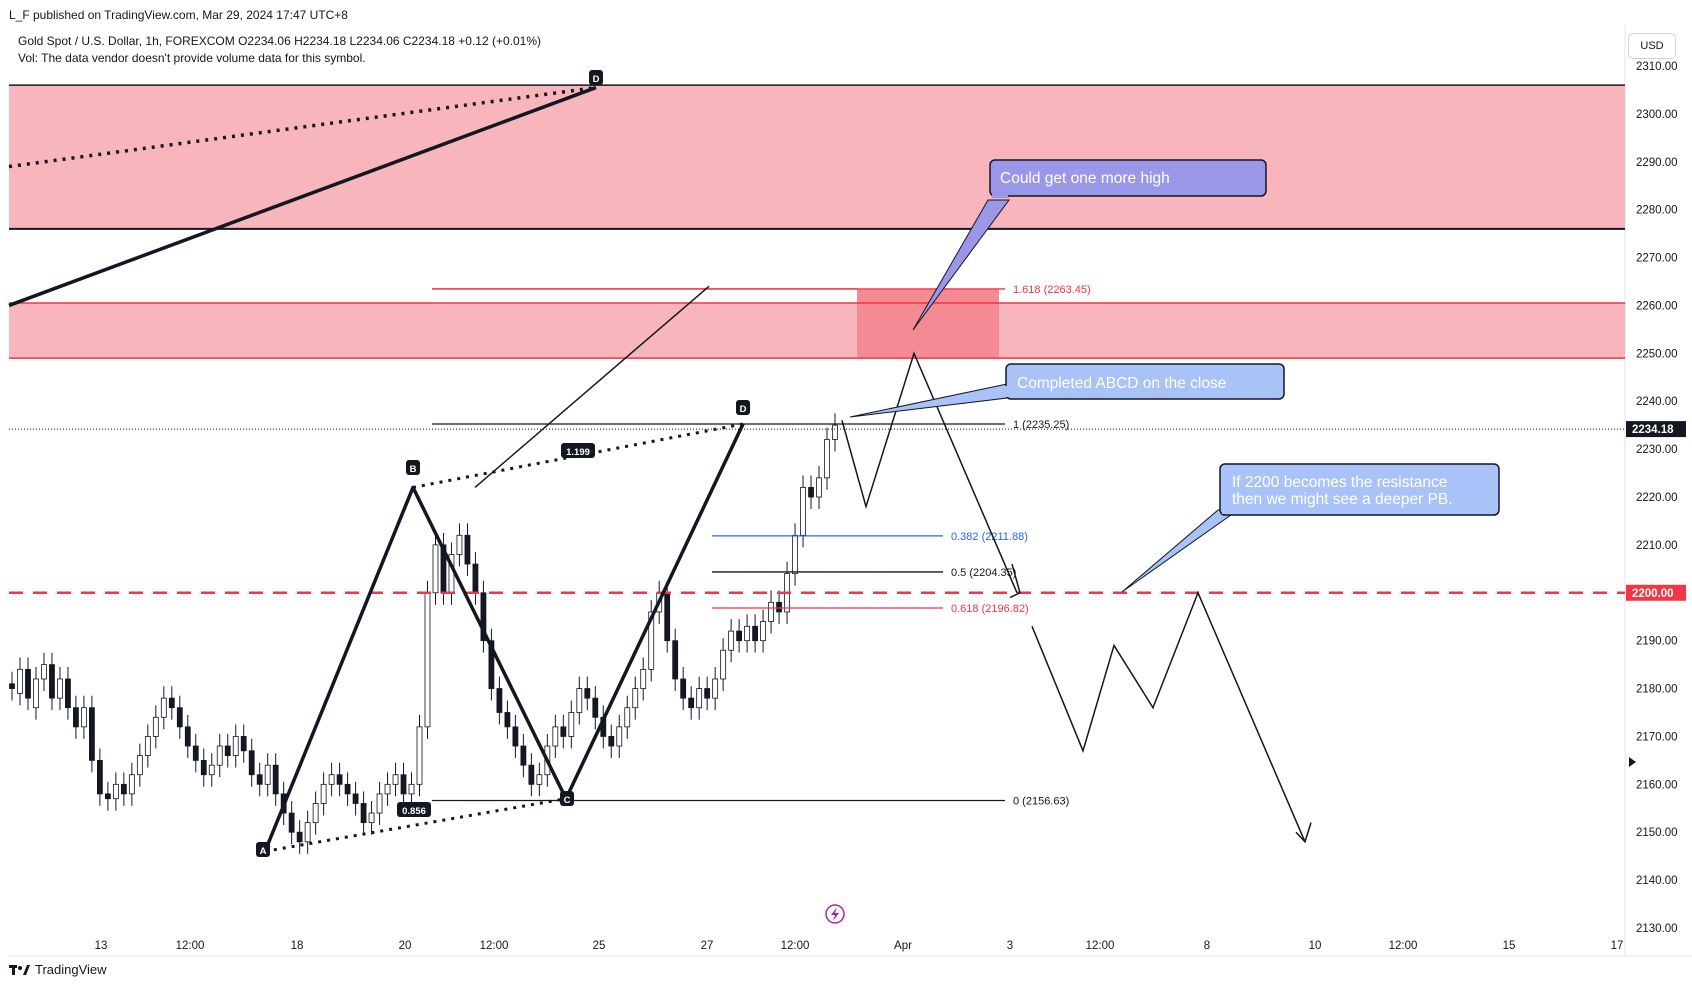 The image size is (1692, 988). I want to click on annotation-deeper-pb-line2: then we might see a deeper PB., so click(1342, 499).